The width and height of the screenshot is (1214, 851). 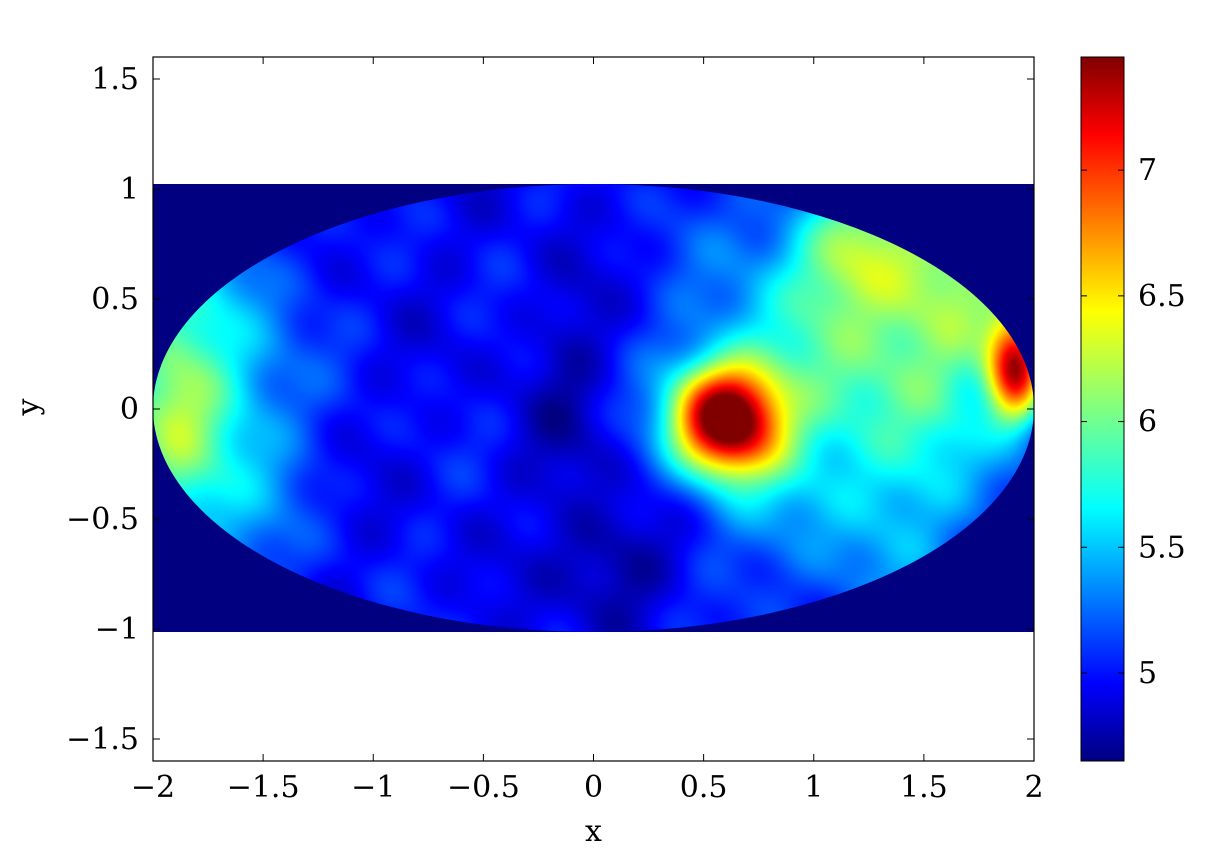 I want to click on colorbar-tick-label: 5.5, so click(x=1162, y=547).